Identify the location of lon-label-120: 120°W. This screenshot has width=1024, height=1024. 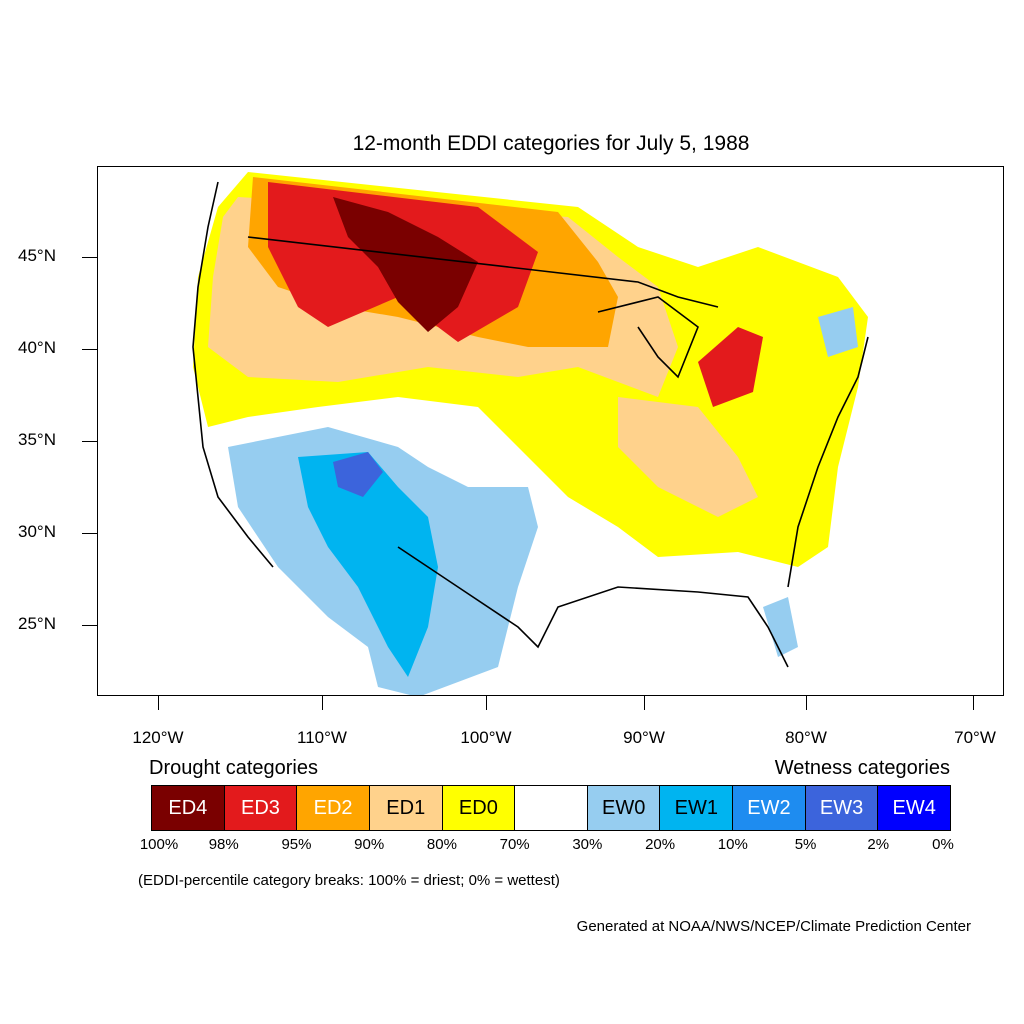
(158, 737).